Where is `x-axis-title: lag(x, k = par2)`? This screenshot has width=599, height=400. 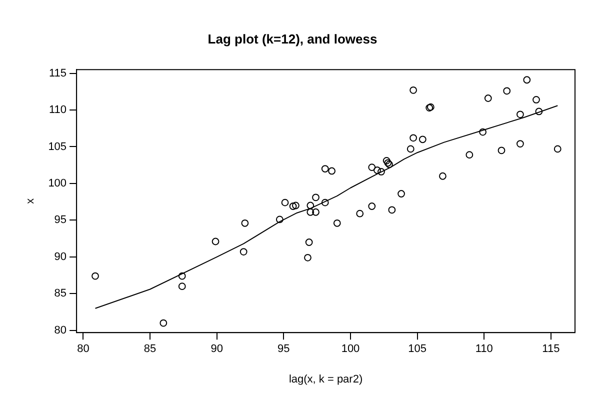 x-axis-title: lag(x, k = par2) is located at coordinates (325, 379).